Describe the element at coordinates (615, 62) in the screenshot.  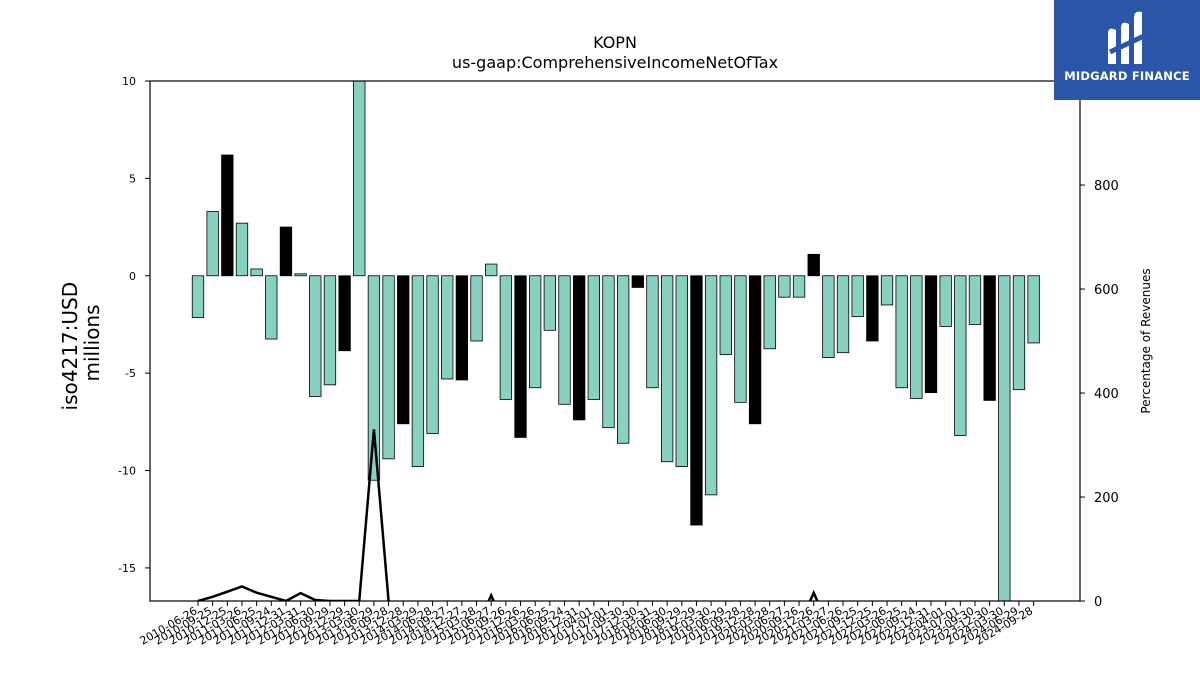
I see `chart-subtitle: us-gaap:ComprehensiveIncomeNetOfTax` at that location.